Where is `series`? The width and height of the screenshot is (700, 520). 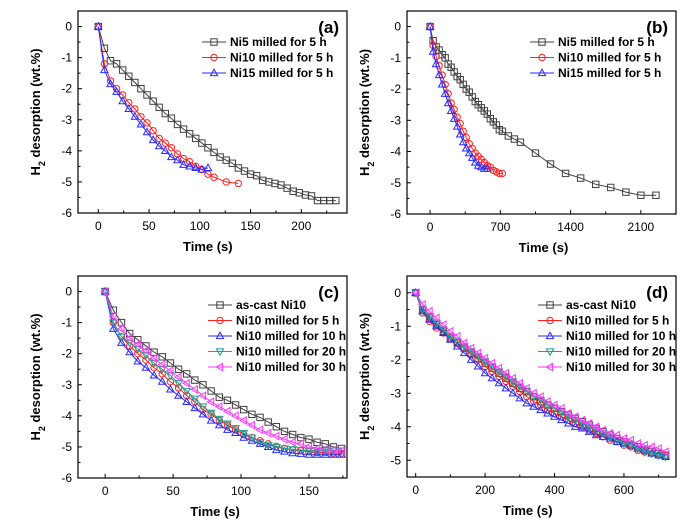
series is located at coordinates (168, 105).